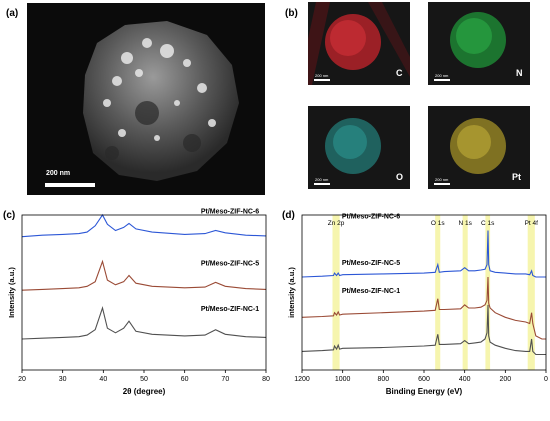 The width and height of the screenshot is (550, 421). Describe the element at coordinates (438, 292) in the screenshot. I see `highlight-band-o-1s` at that location.